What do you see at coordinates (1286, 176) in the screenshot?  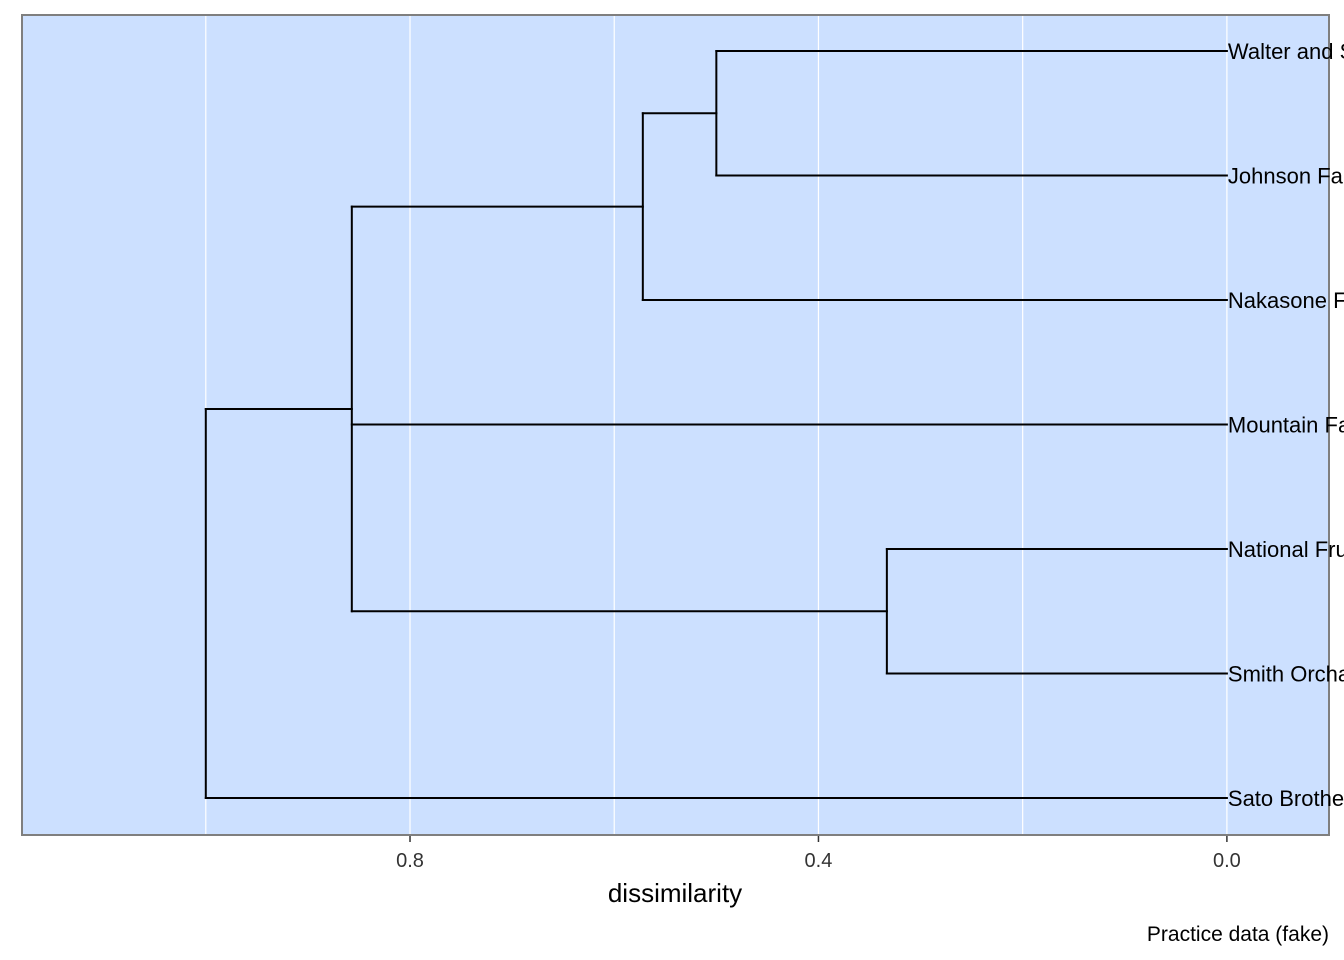 I see `leaf-label: Johnson Farms` at bounding box center [1286, 176].